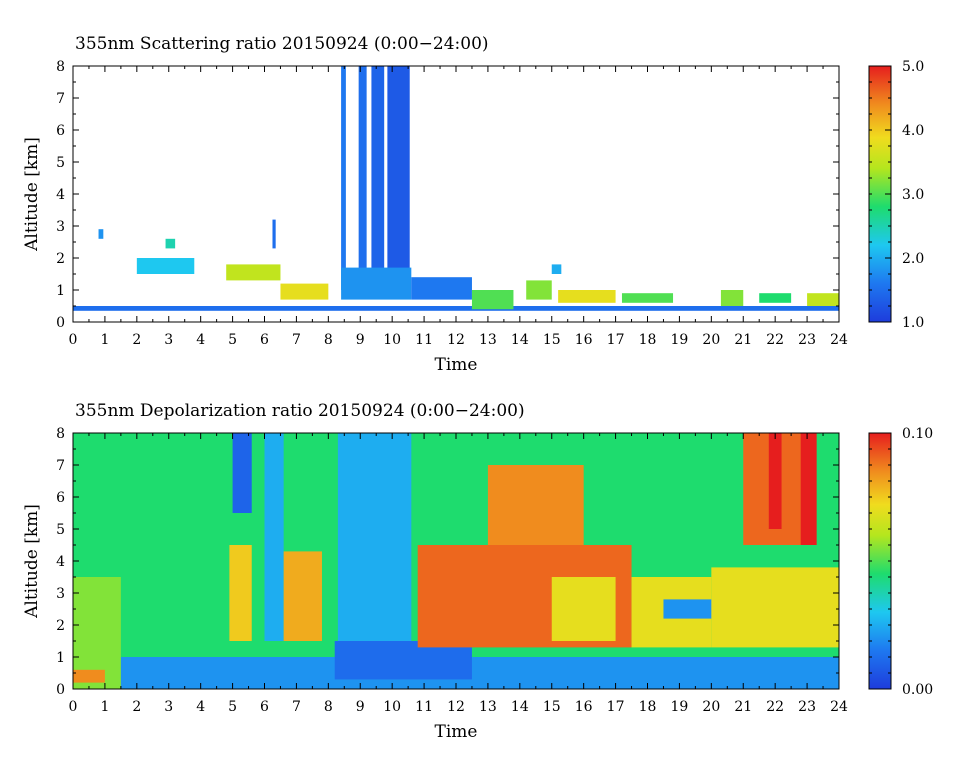 The image size is (960, 770). I want to click on x-tick-label: 2, so click(136, 340).